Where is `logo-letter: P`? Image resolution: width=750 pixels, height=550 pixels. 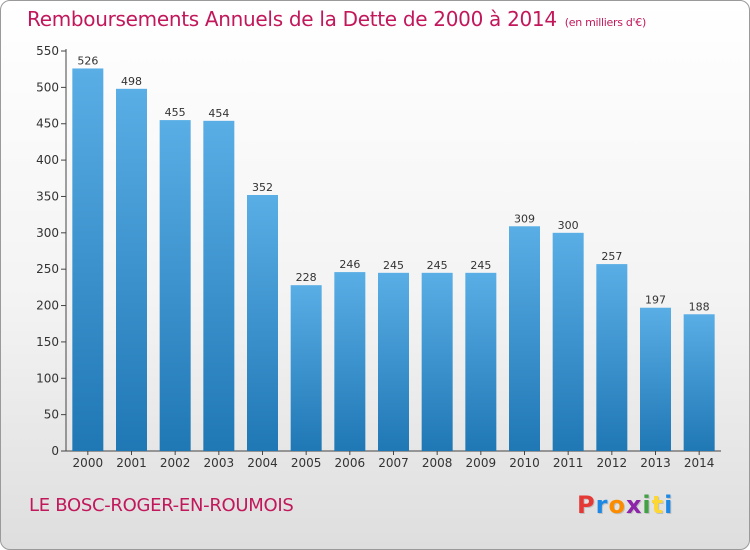 logo-letter: P is located at coordinates (586, 505).